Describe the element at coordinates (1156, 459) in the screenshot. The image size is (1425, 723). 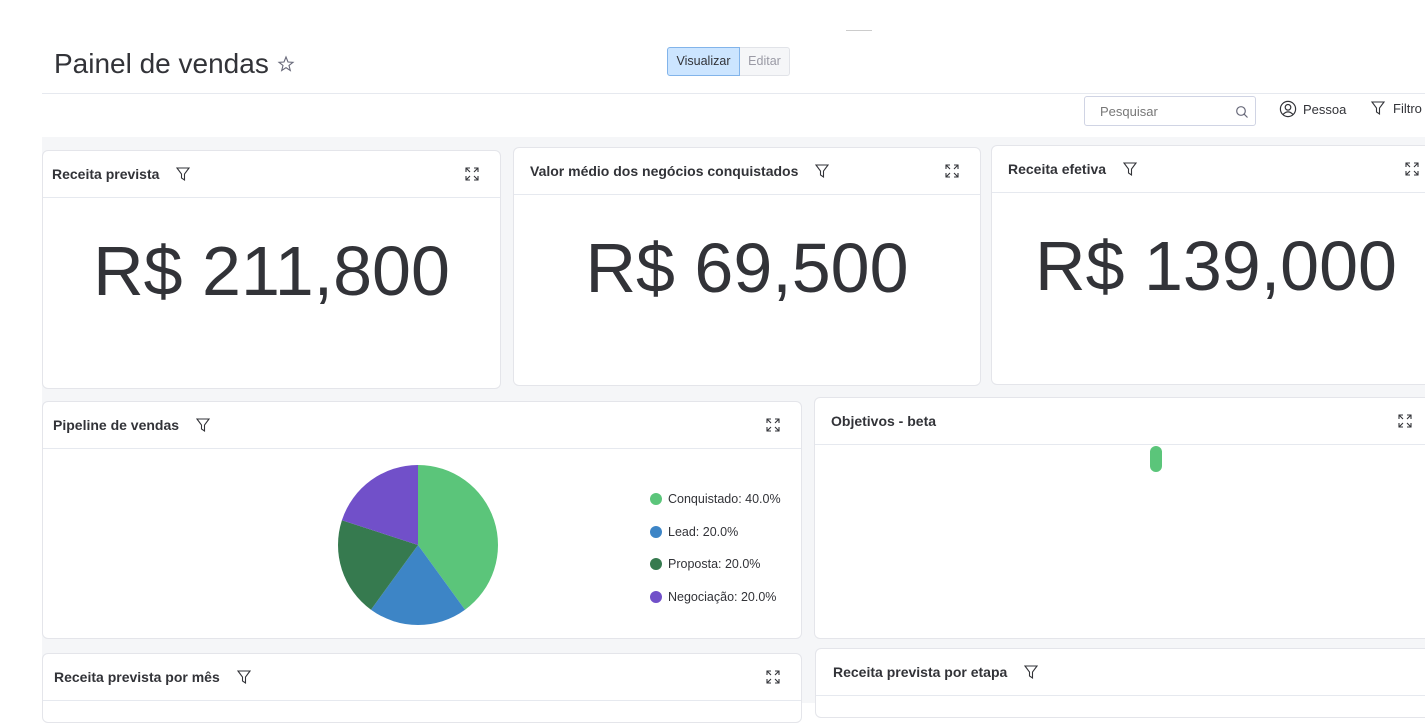
I see `progress-indicator` at that location.